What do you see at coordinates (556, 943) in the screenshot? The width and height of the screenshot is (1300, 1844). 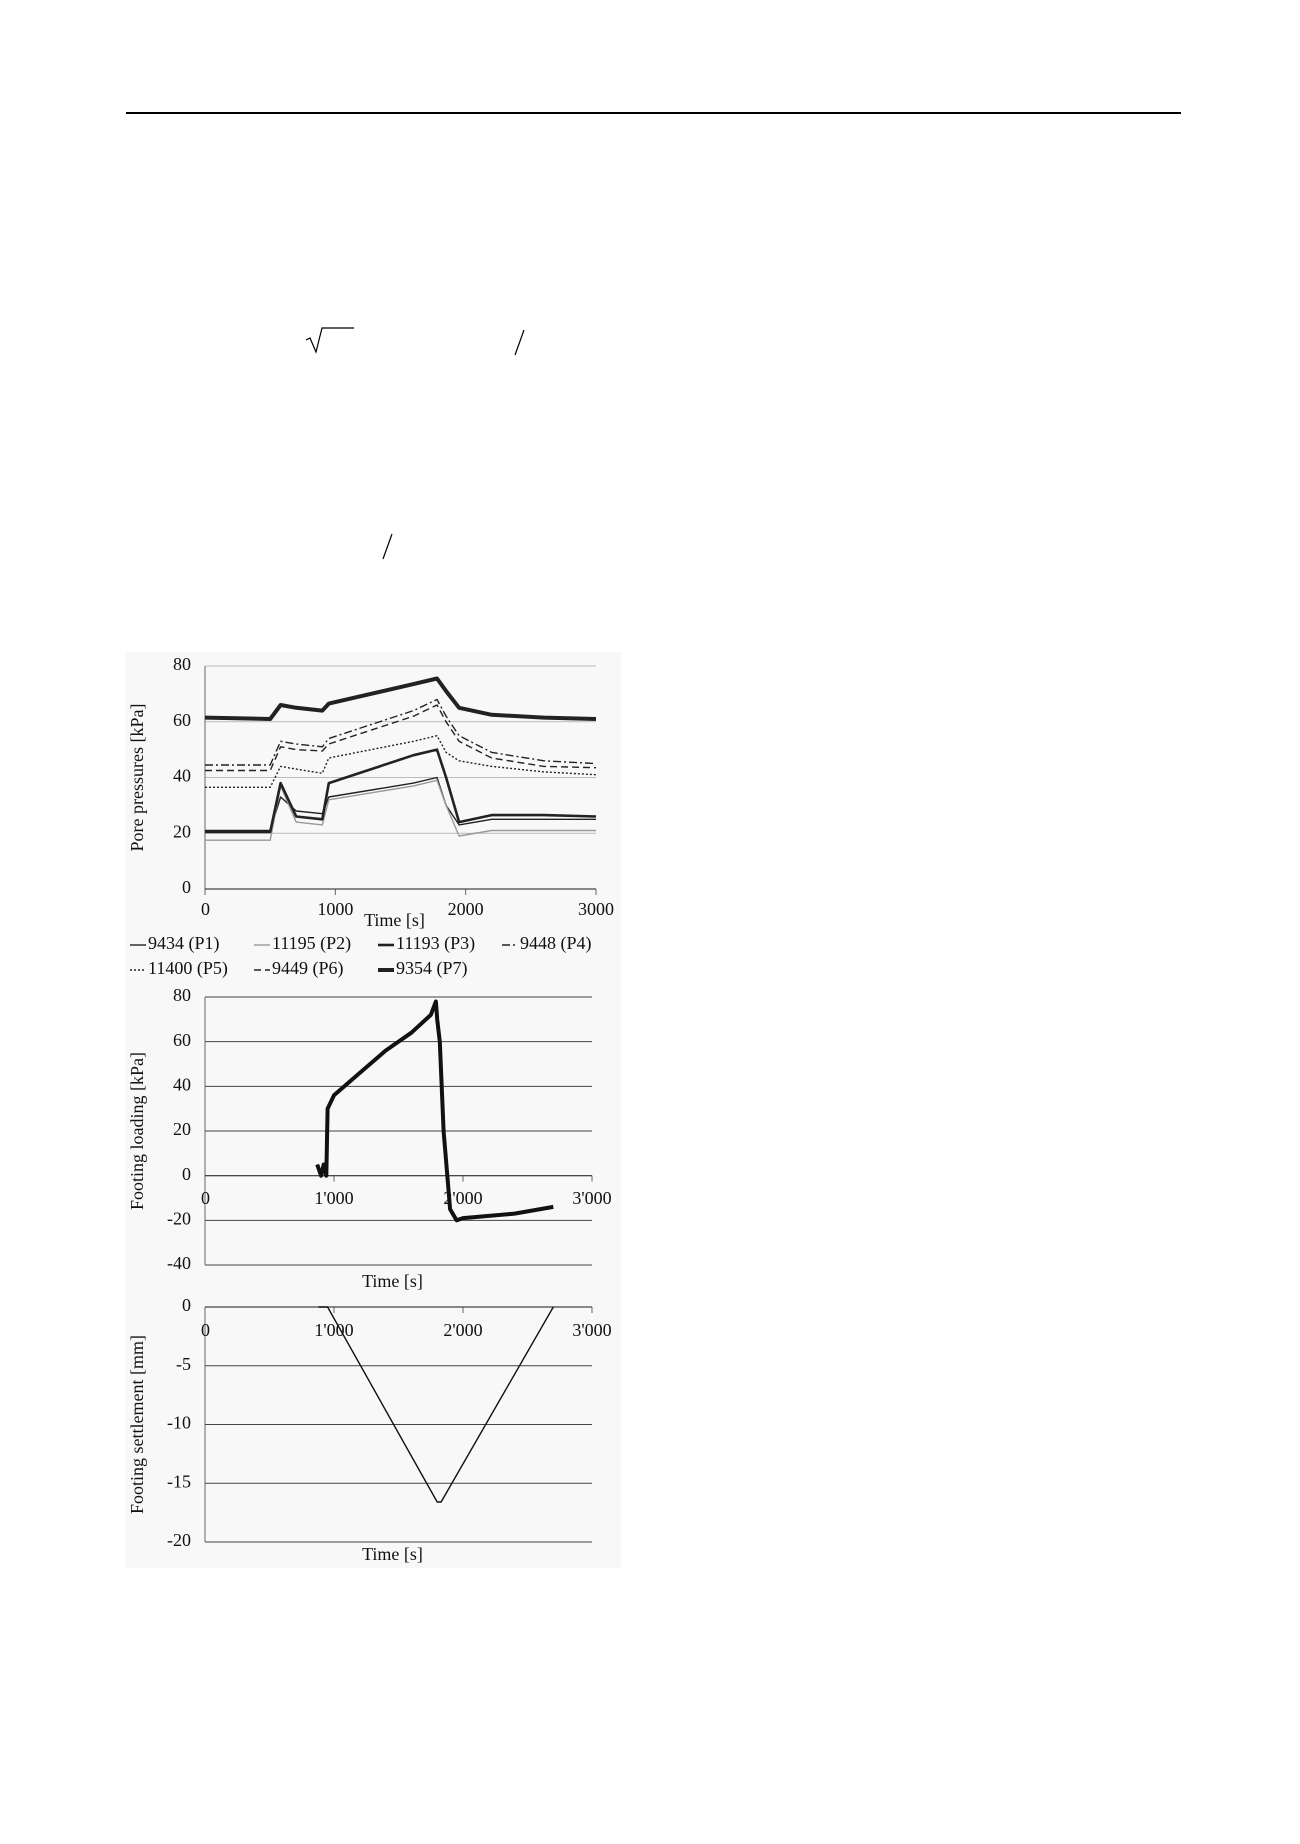 I see `legend-label: 9448 (P4)` at bounding box center [556, 943].